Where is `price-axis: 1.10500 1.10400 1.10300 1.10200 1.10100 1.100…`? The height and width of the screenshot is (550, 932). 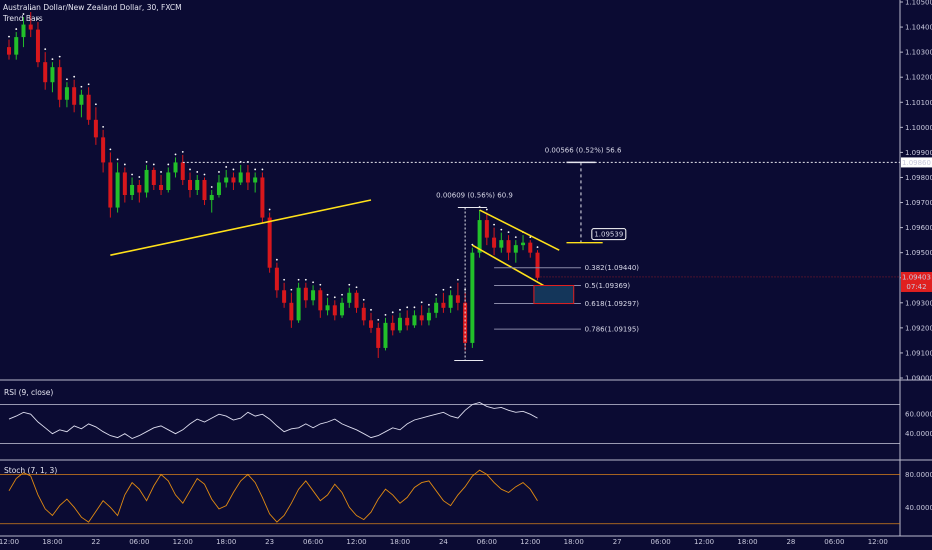
price-axis: 1.10500 1.10400 1.10300 1.10200 1.10100 1.100… is located at coordinates (916, 256).